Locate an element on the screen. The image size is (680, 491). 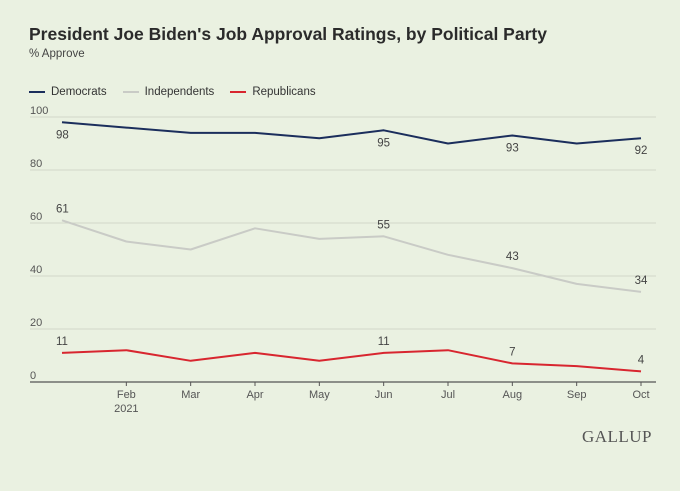
gallup-logo: GALLUP is located at coordinates (616, 436).